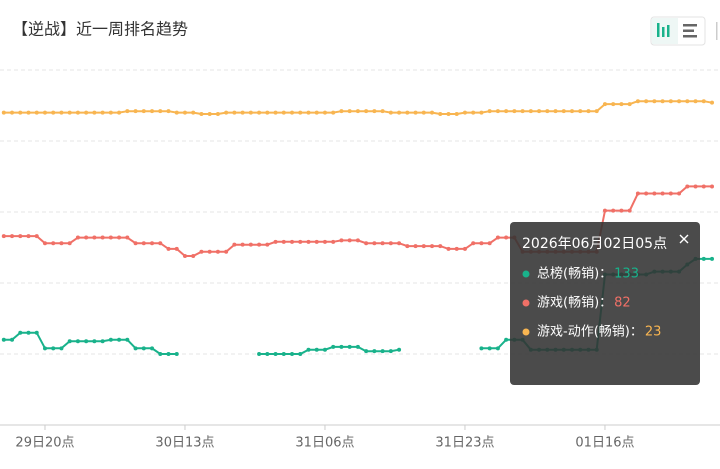  I want to click on bar-view-bg, so click(665, 31).